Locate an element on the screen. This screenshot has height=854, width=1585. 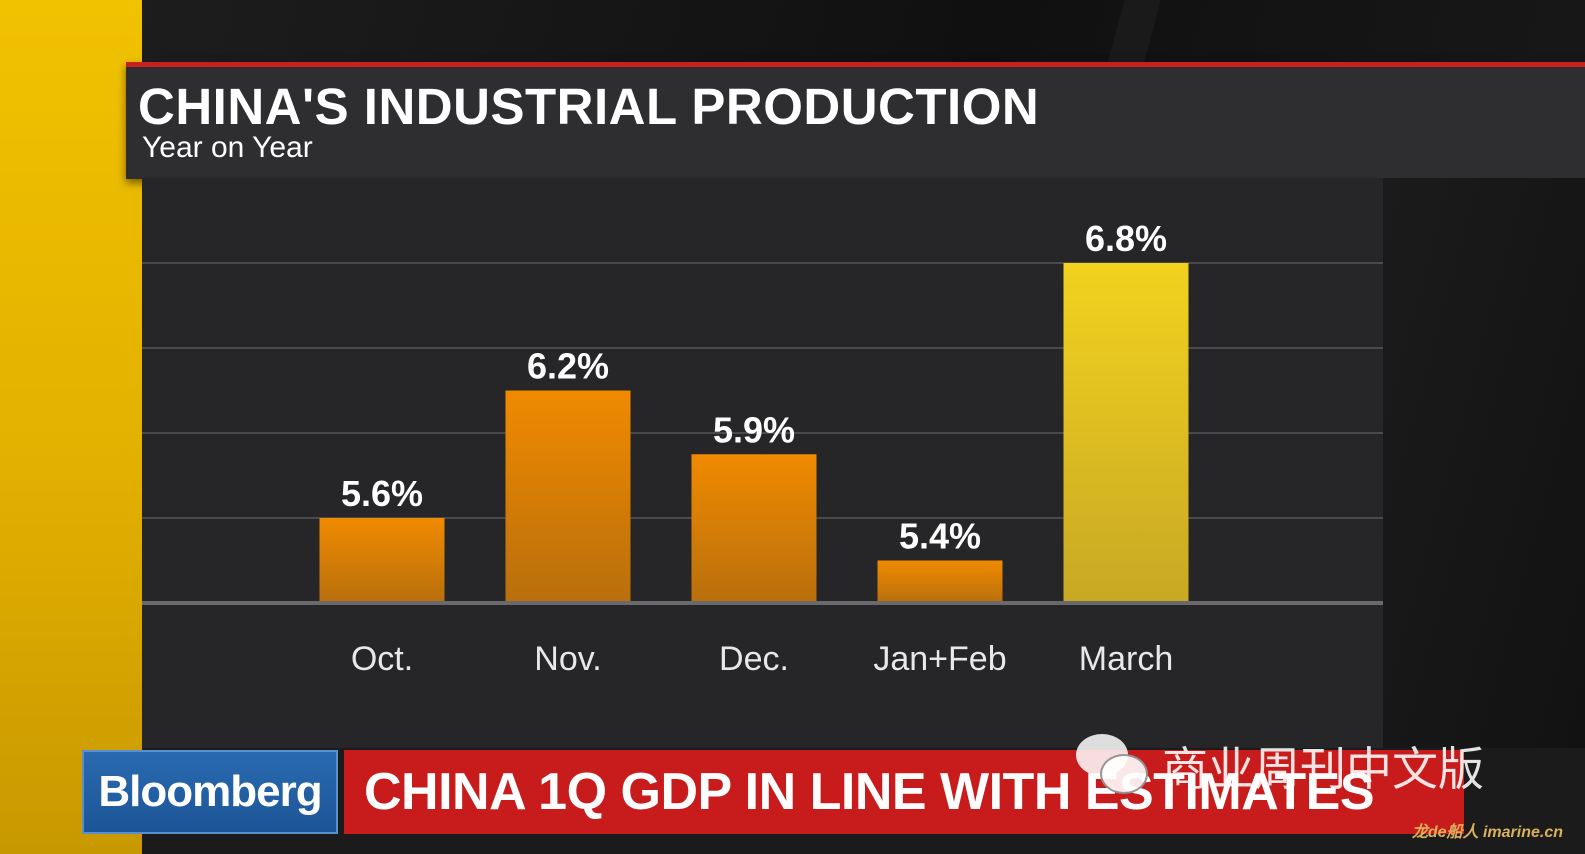
bar-value-label: 5.6% is located at coordinates (382, 493).